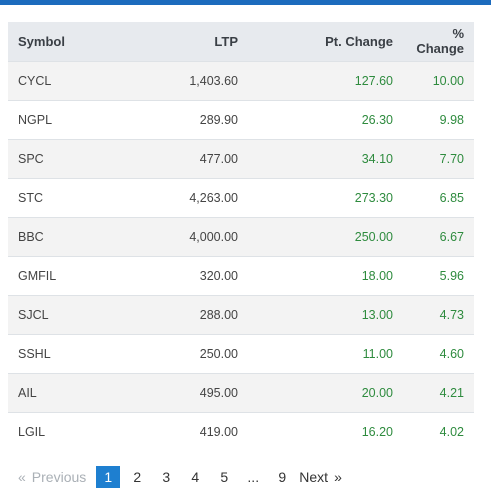  What do you see at coordinates (33, 314) in the screenshot?
I see `cell-symbol: SJCL` at bounding box center [33, 314].